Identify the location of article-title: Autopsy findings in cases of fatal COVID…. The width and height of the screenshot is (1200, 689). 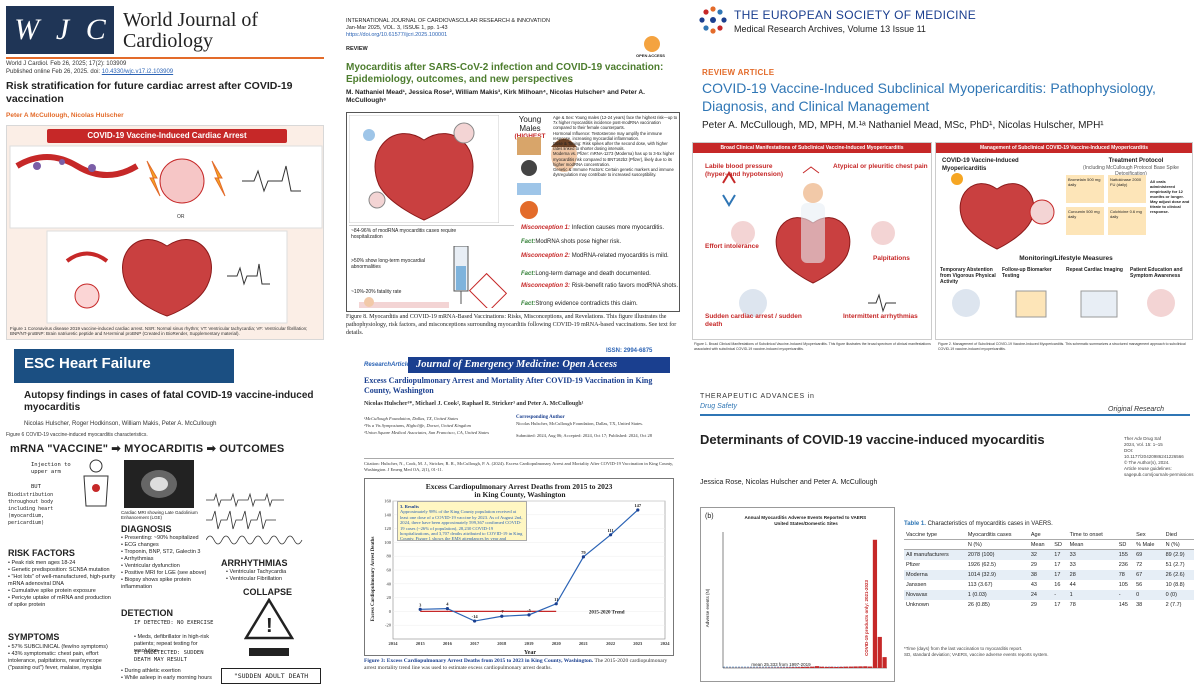
(169, 401).